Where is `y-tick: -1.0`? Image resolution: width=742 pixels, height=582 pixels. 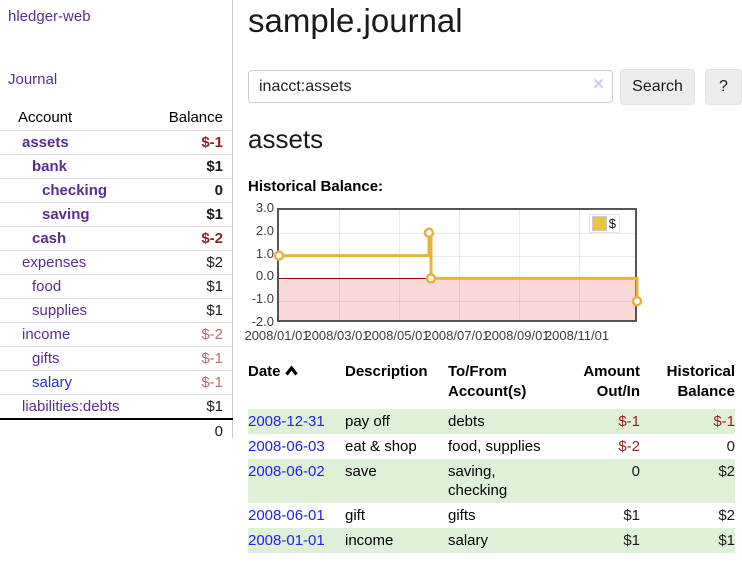 y-tick: -1.0 is located at coordinates (262, 299).